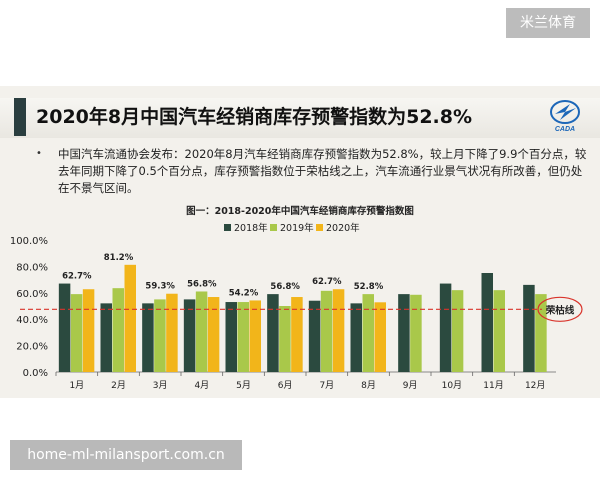 The height and width of the screenshot is (480, 600). I want to click on x-tick-label: 1月, so click(76, 385).